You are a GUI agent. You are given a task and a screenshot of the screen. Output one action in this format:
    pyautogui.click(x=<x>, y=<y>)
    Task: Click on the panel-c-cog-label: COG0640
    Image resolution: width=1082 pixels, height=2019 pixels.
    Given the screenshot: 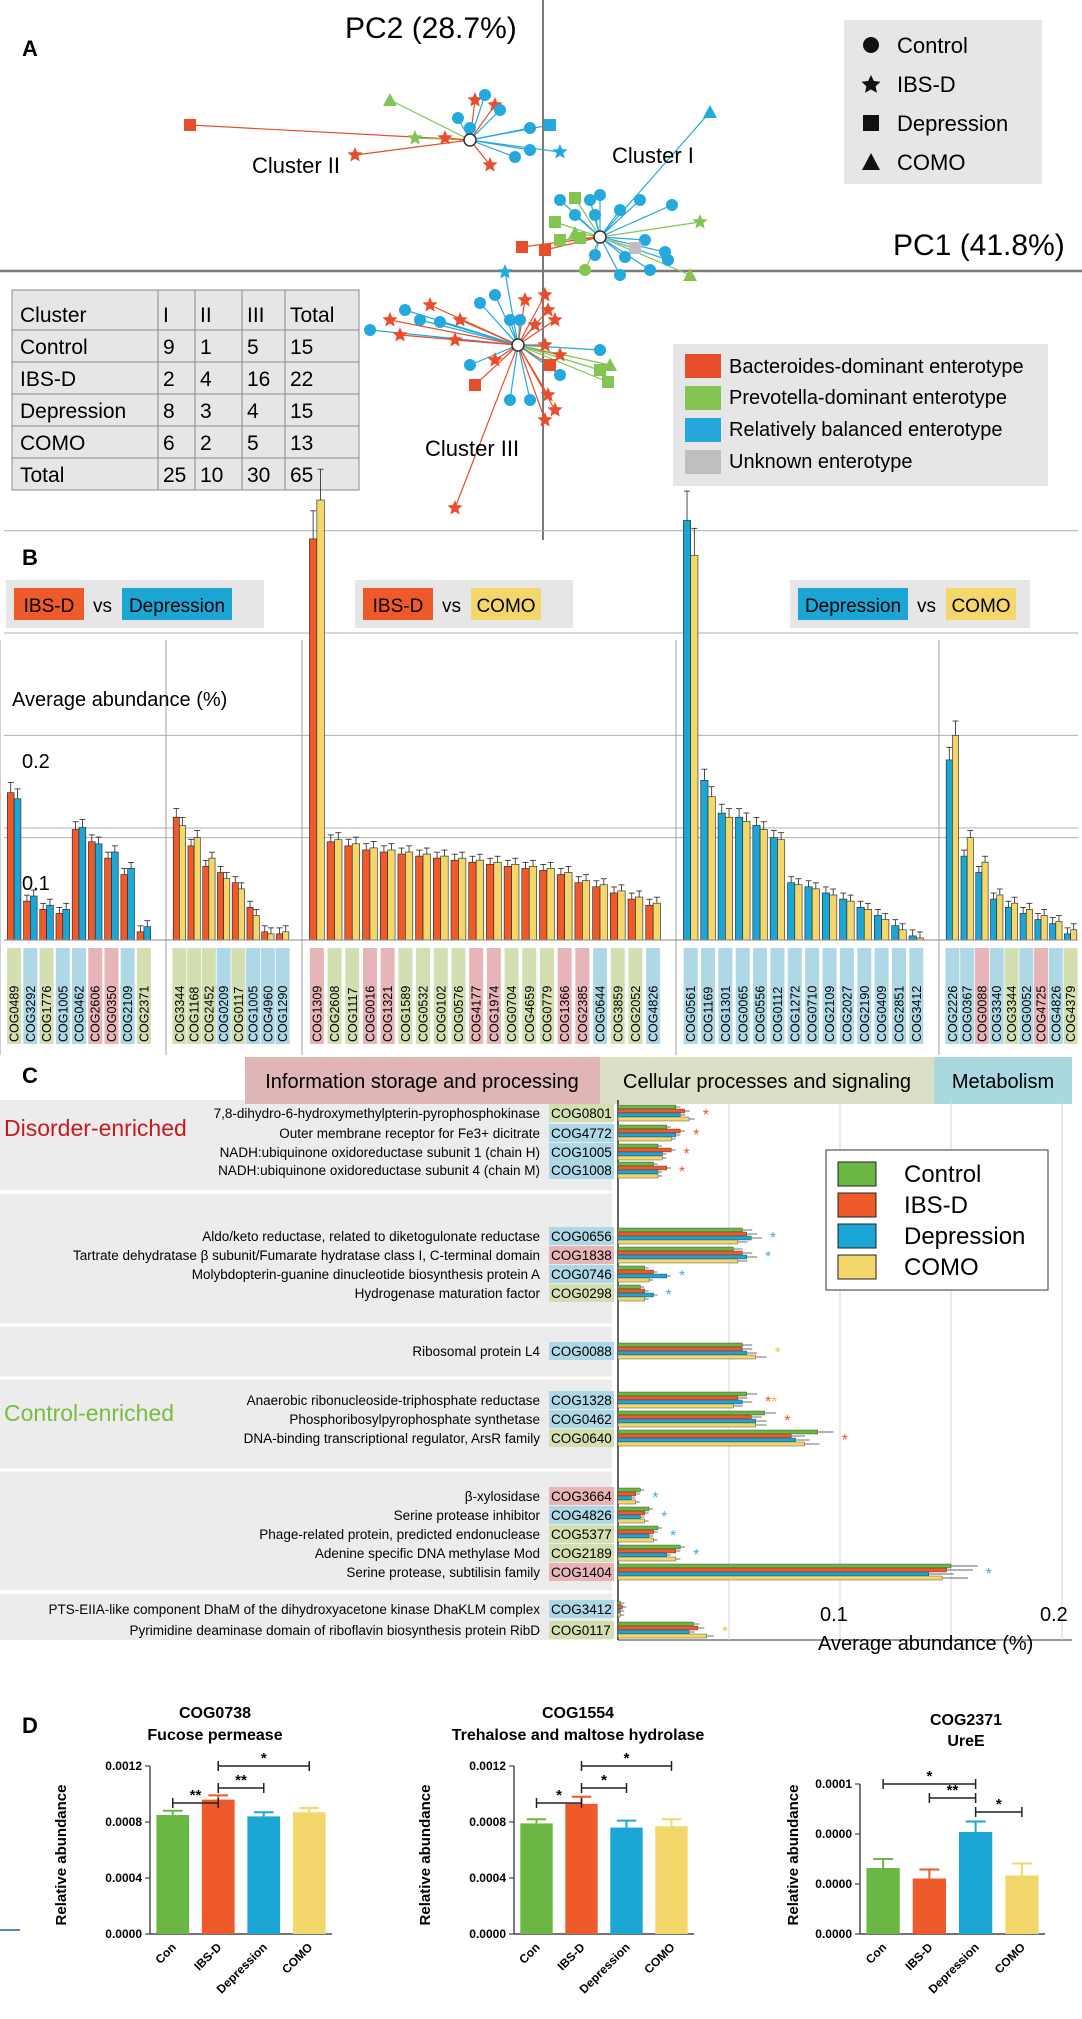 What is the action you would take?
    pyautogui.click(x=581, y=1438)
    